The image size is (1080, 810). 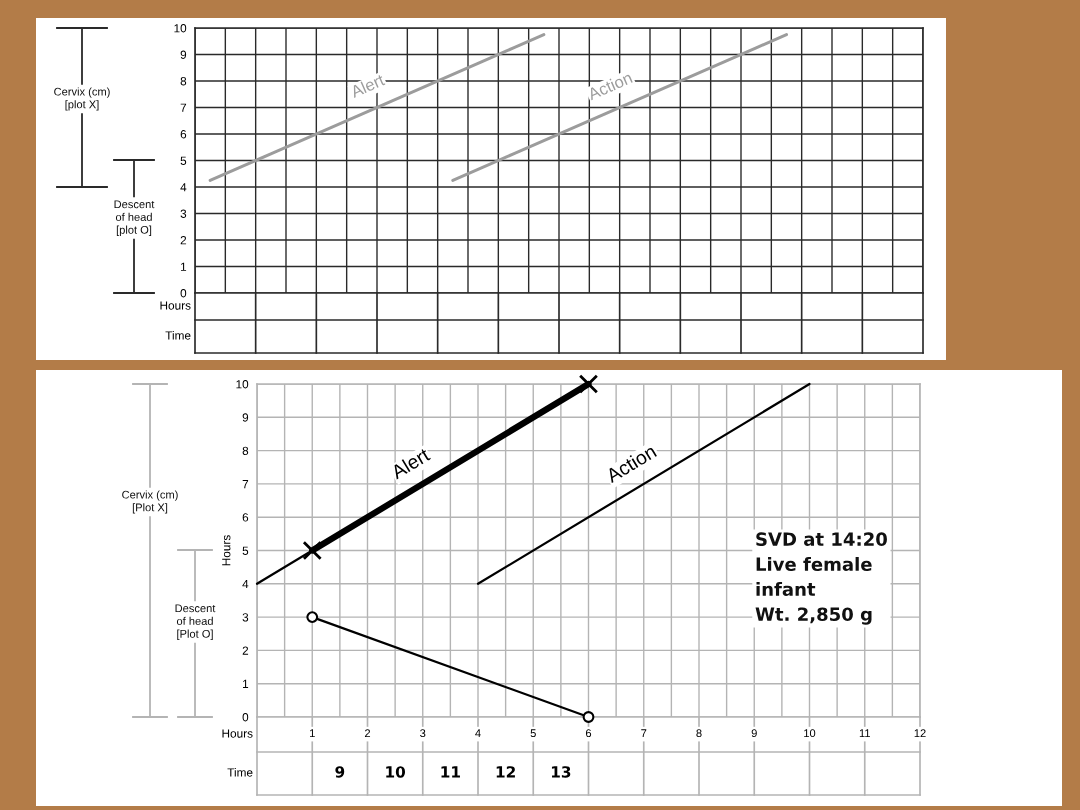 What do you see at coordinates (561, 772) in the screenshot?
I see `x2-tick-label: 13` at bounding box center [561, 772].